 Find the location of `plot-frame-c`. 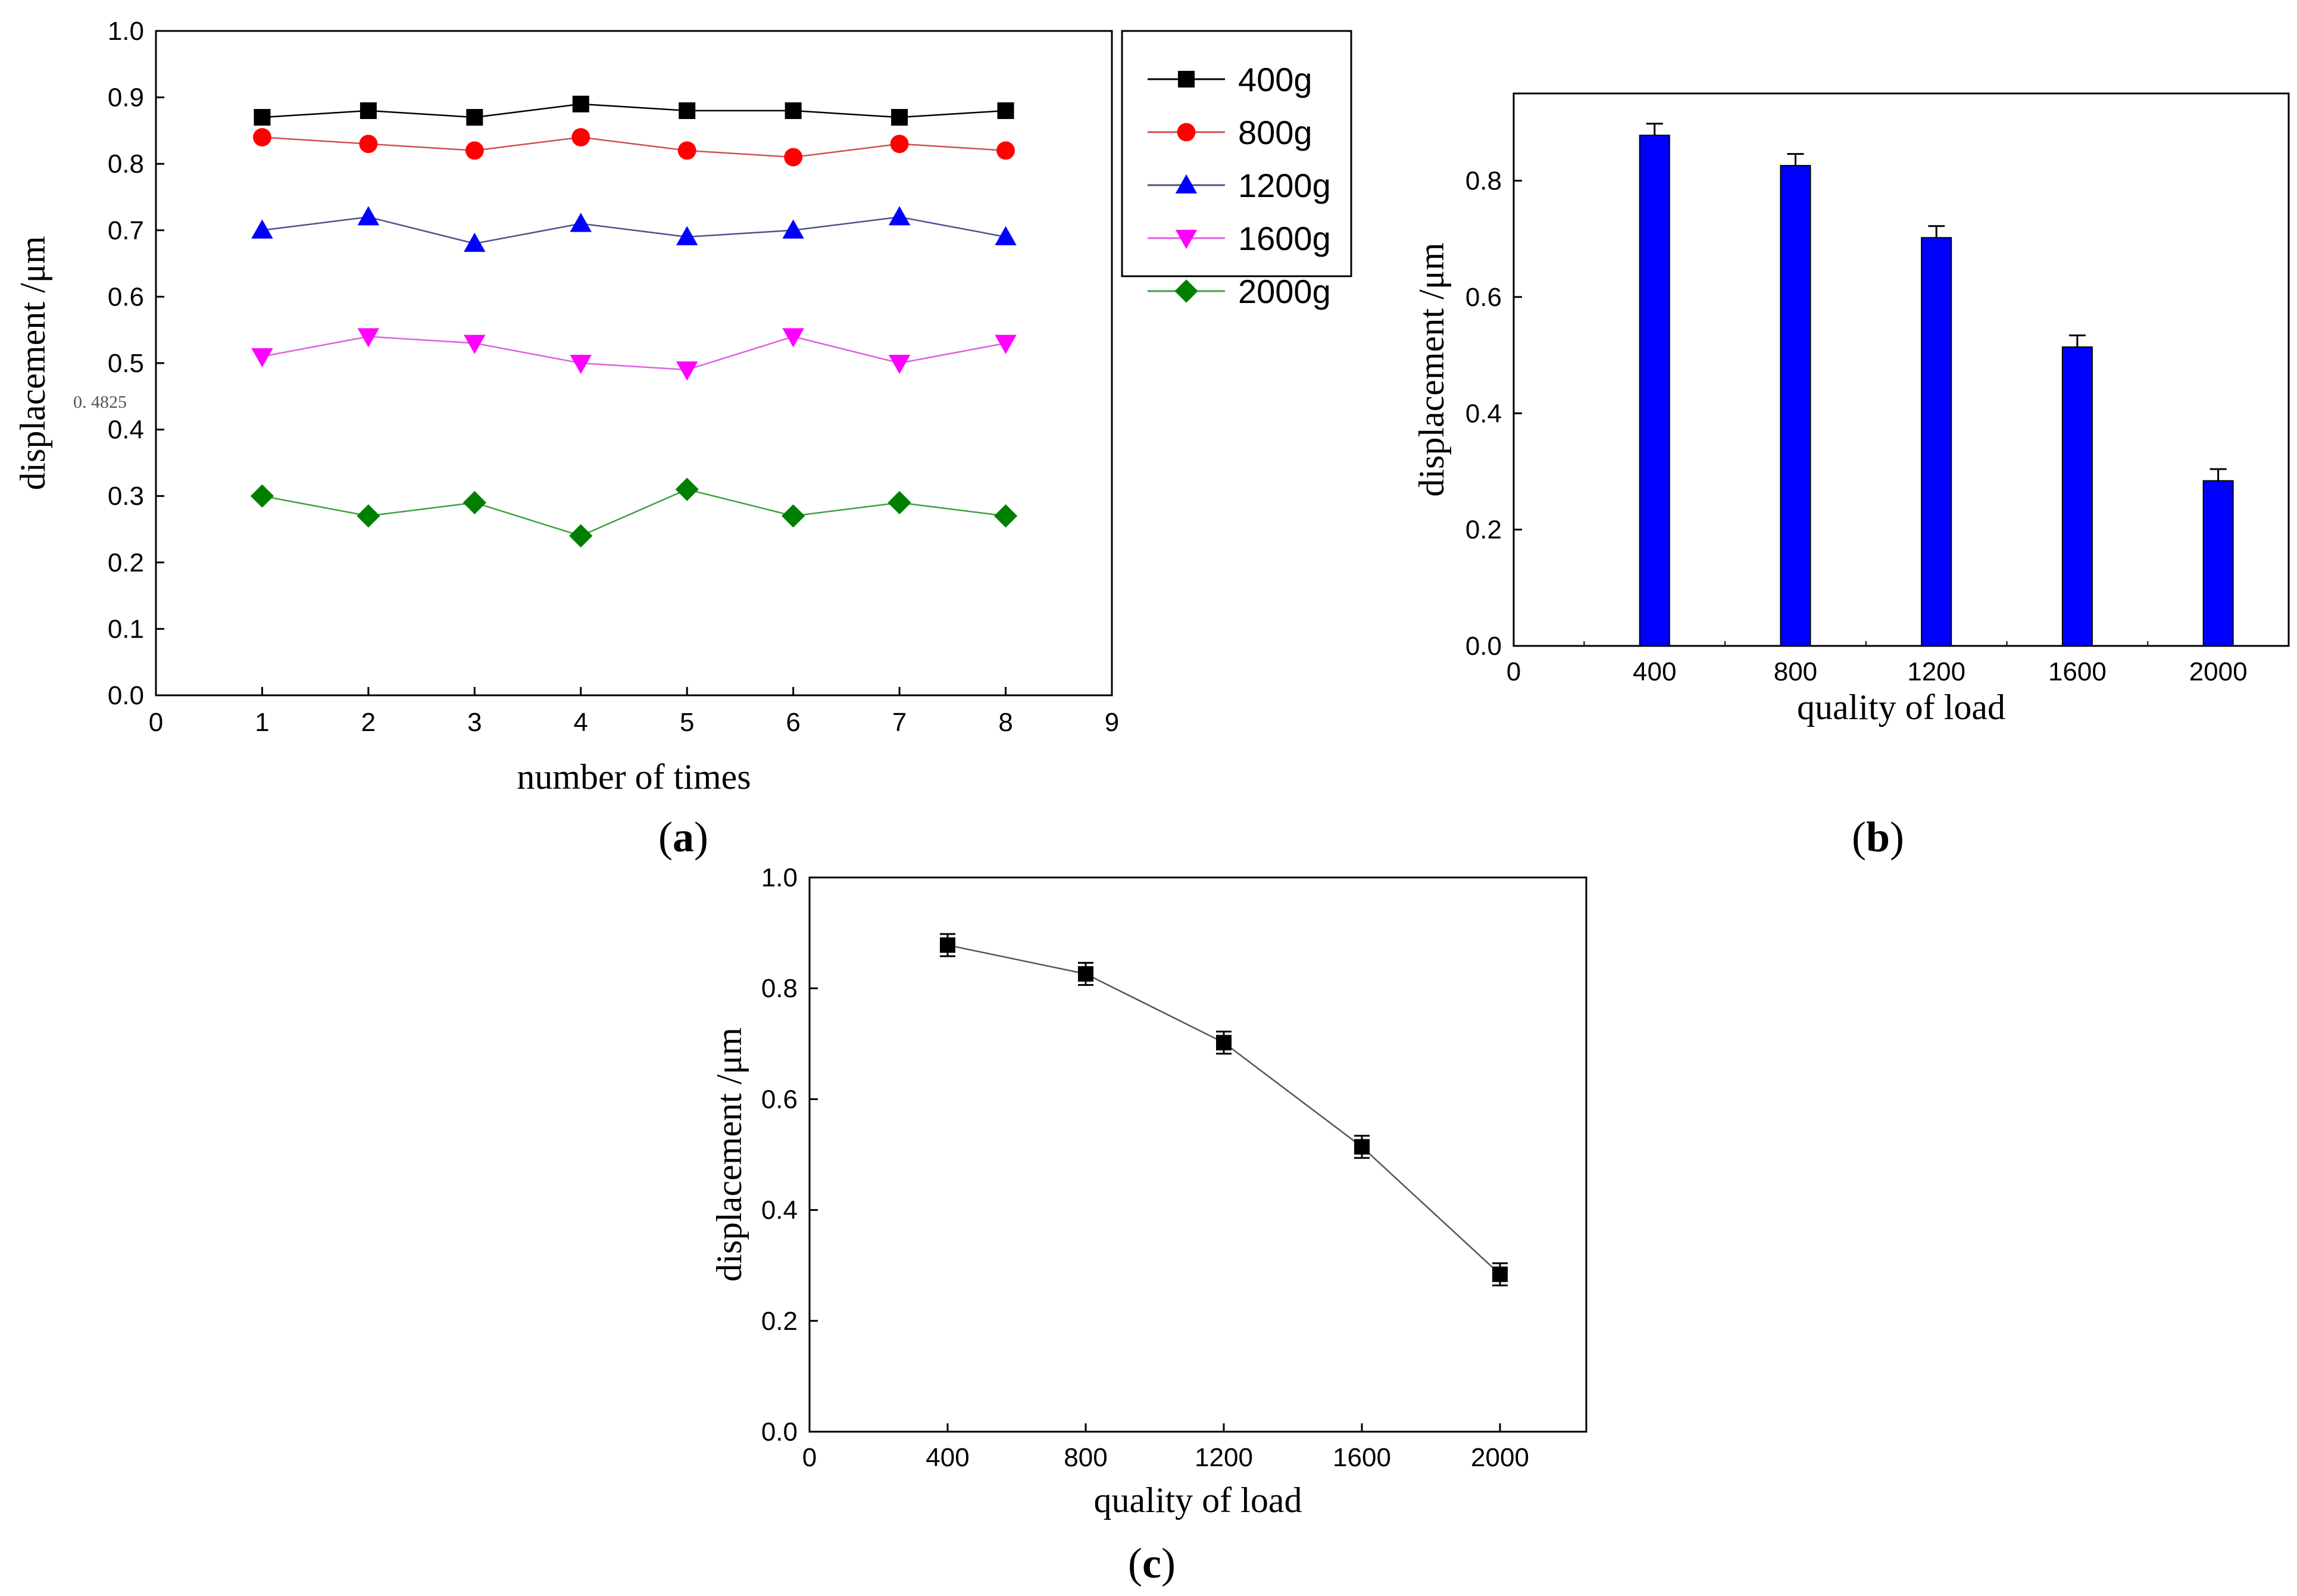

plot-frame-c is located at coordinates (1197, 1154).